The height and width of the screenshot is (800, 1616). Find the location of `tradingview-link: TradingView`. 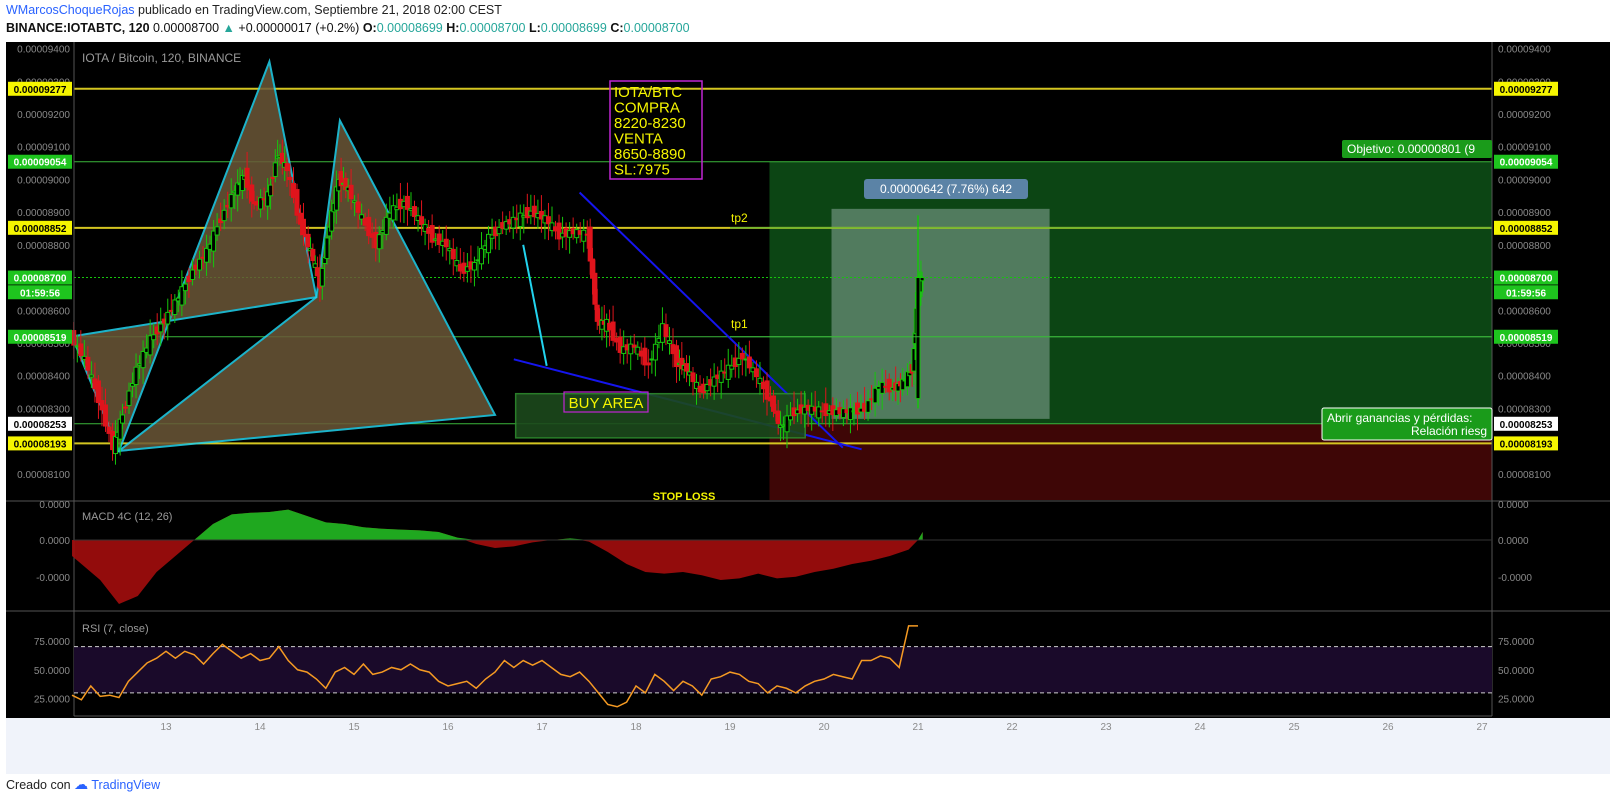

tradingview-link: TradingView is located at coordinates (126, 785).